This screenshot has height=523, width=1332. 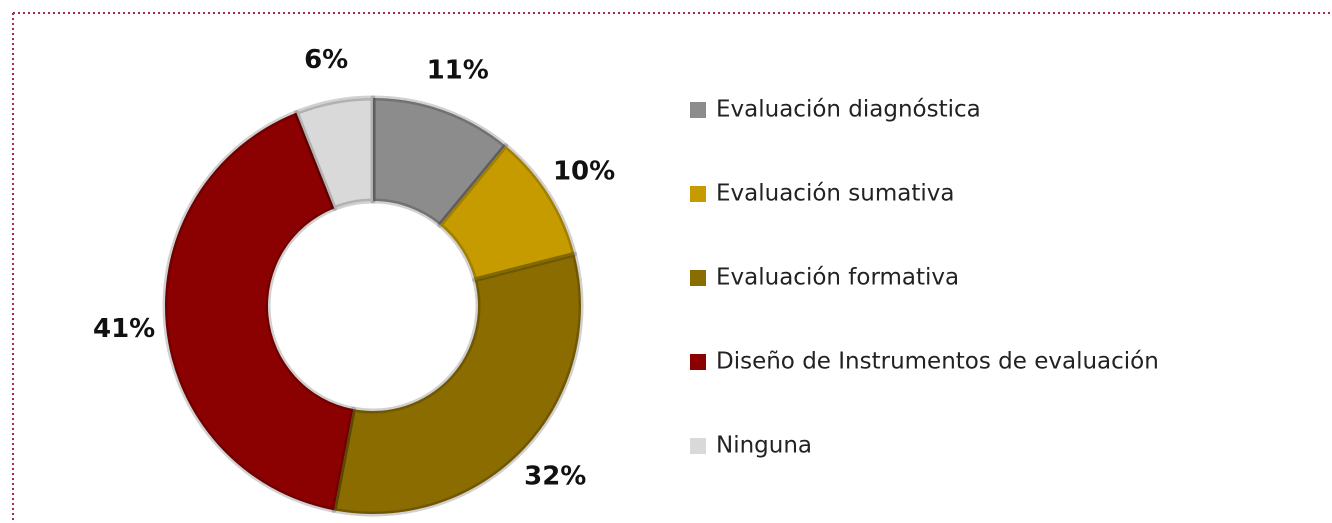 What do you see at coordinates (937, 362) in the screenshot?
I see `legend-label: Diseño de Instrumentos de evaluación` at bounding box center [937, 362].